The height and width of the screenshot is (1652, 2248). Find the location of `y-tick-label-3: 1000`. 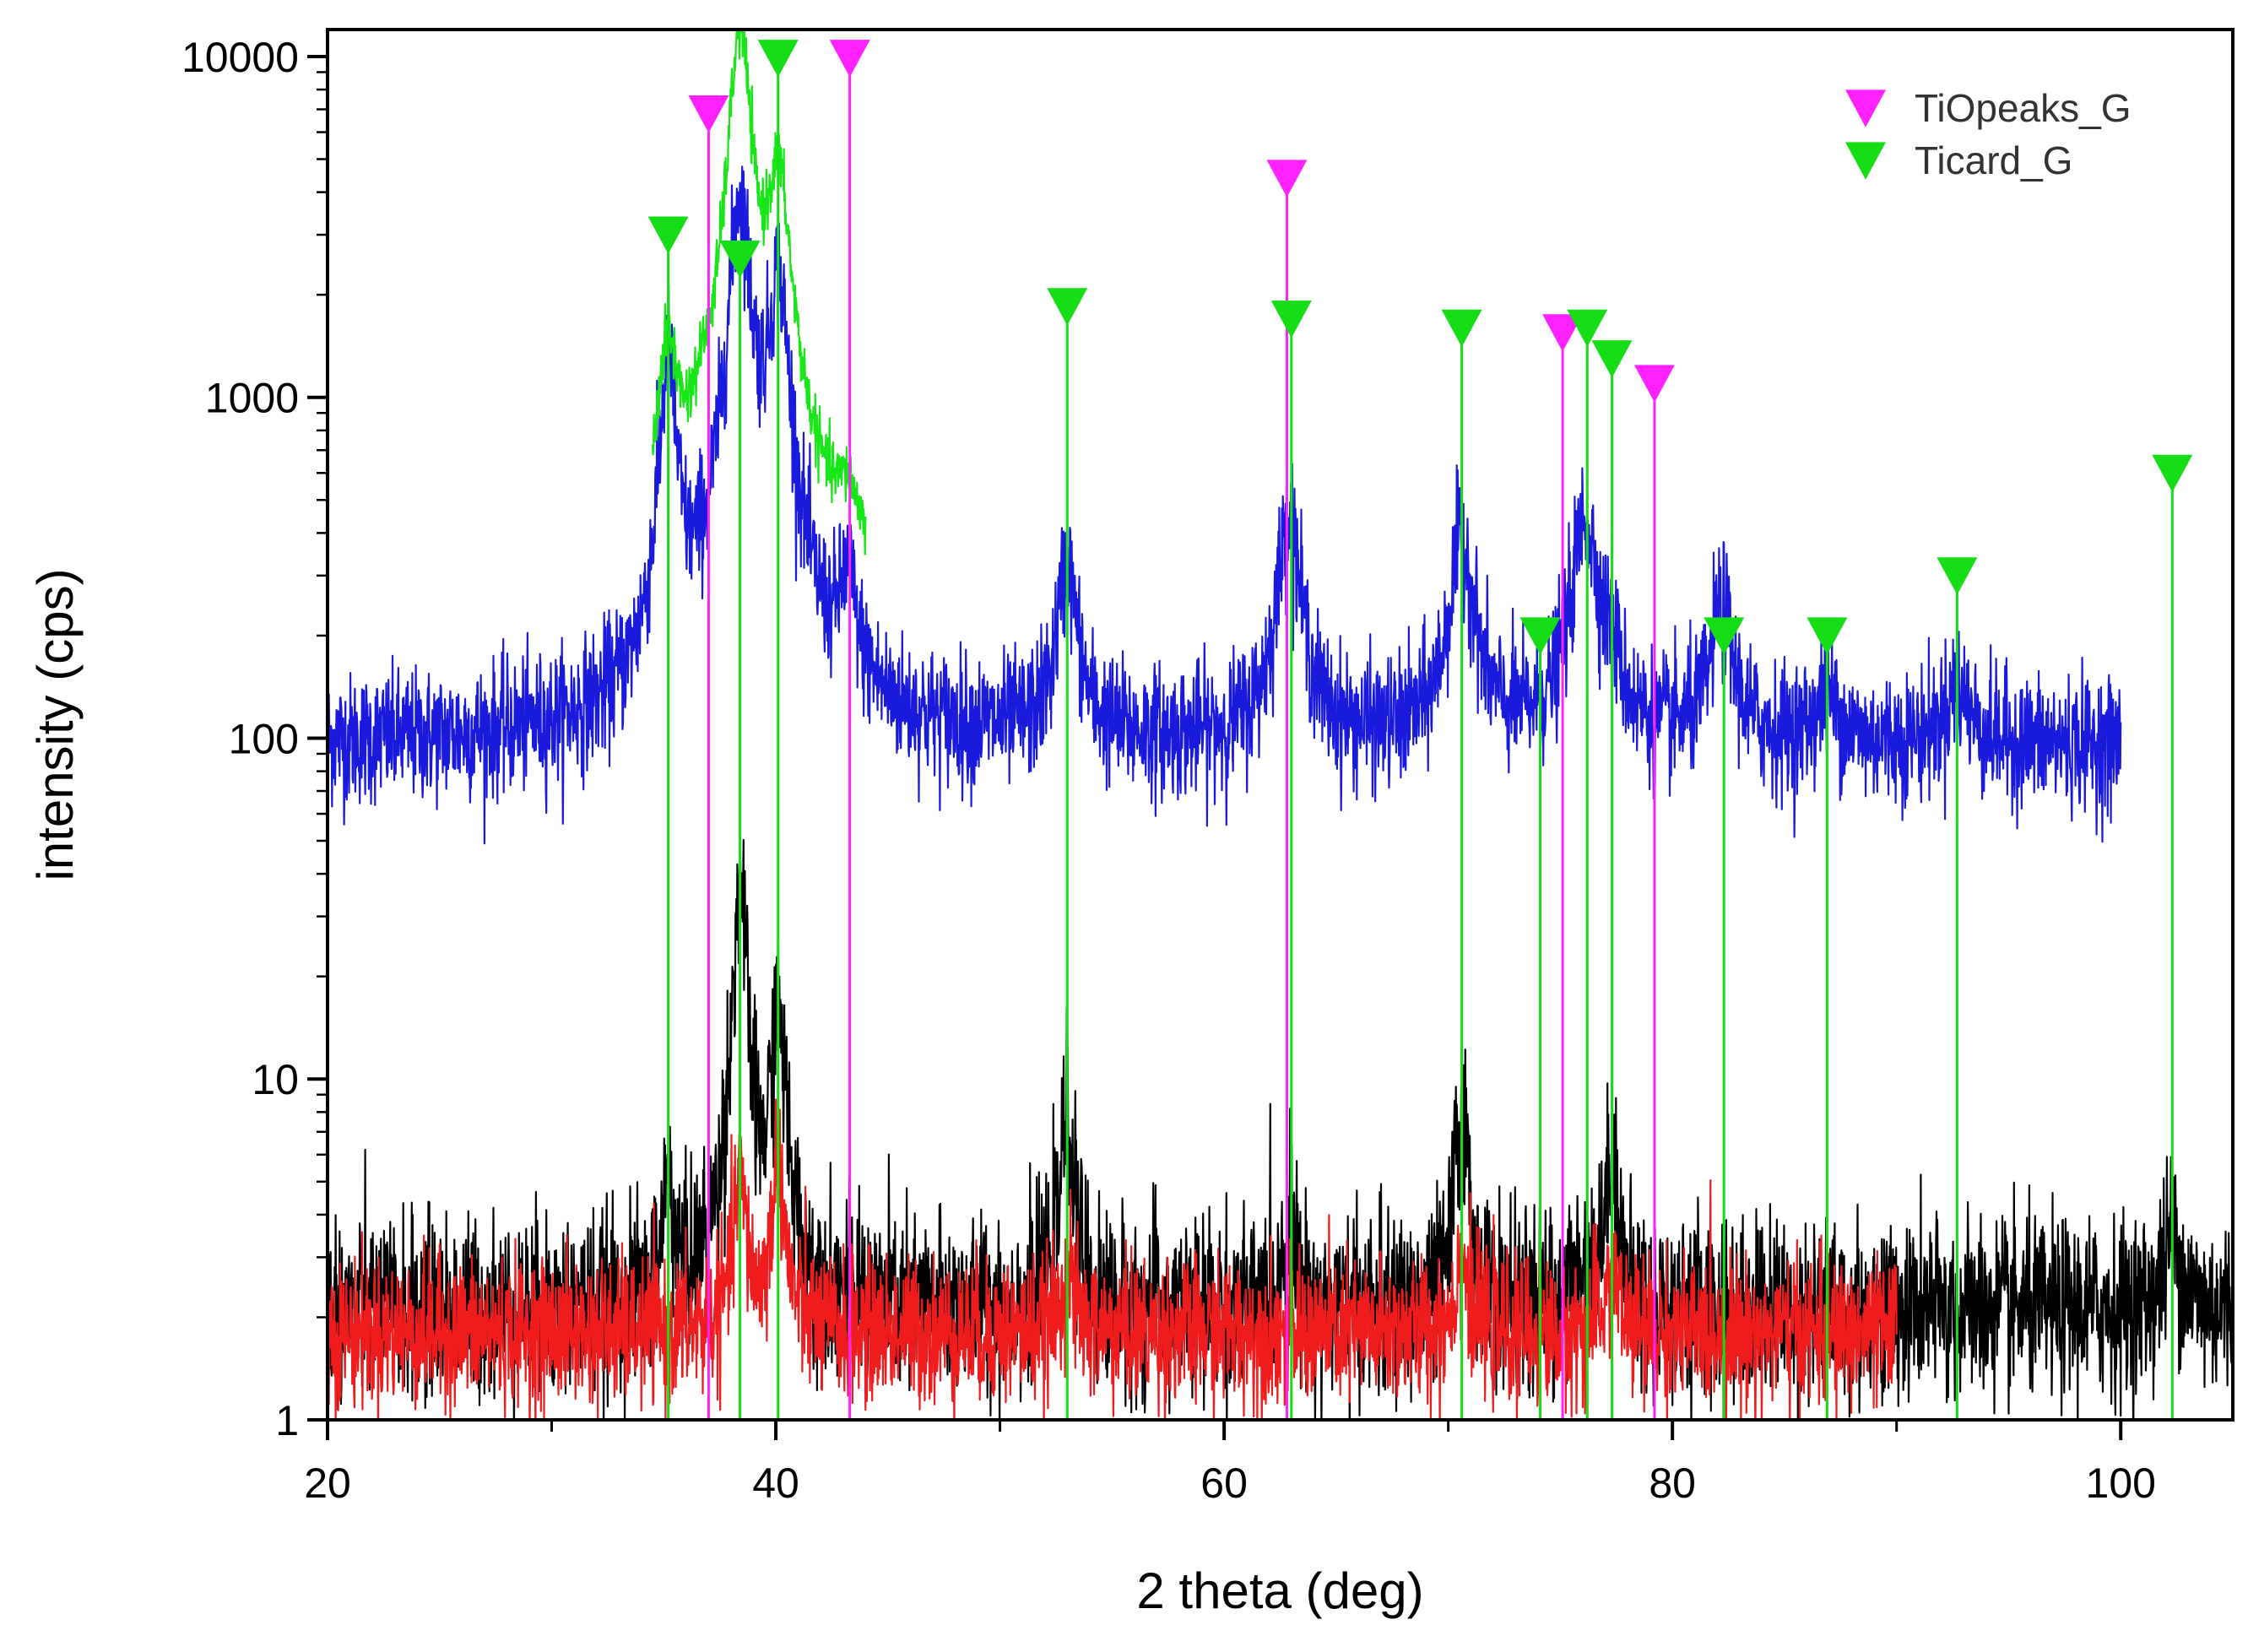

y-tick-label-3: 1000 is located at coordinates (252, 398).